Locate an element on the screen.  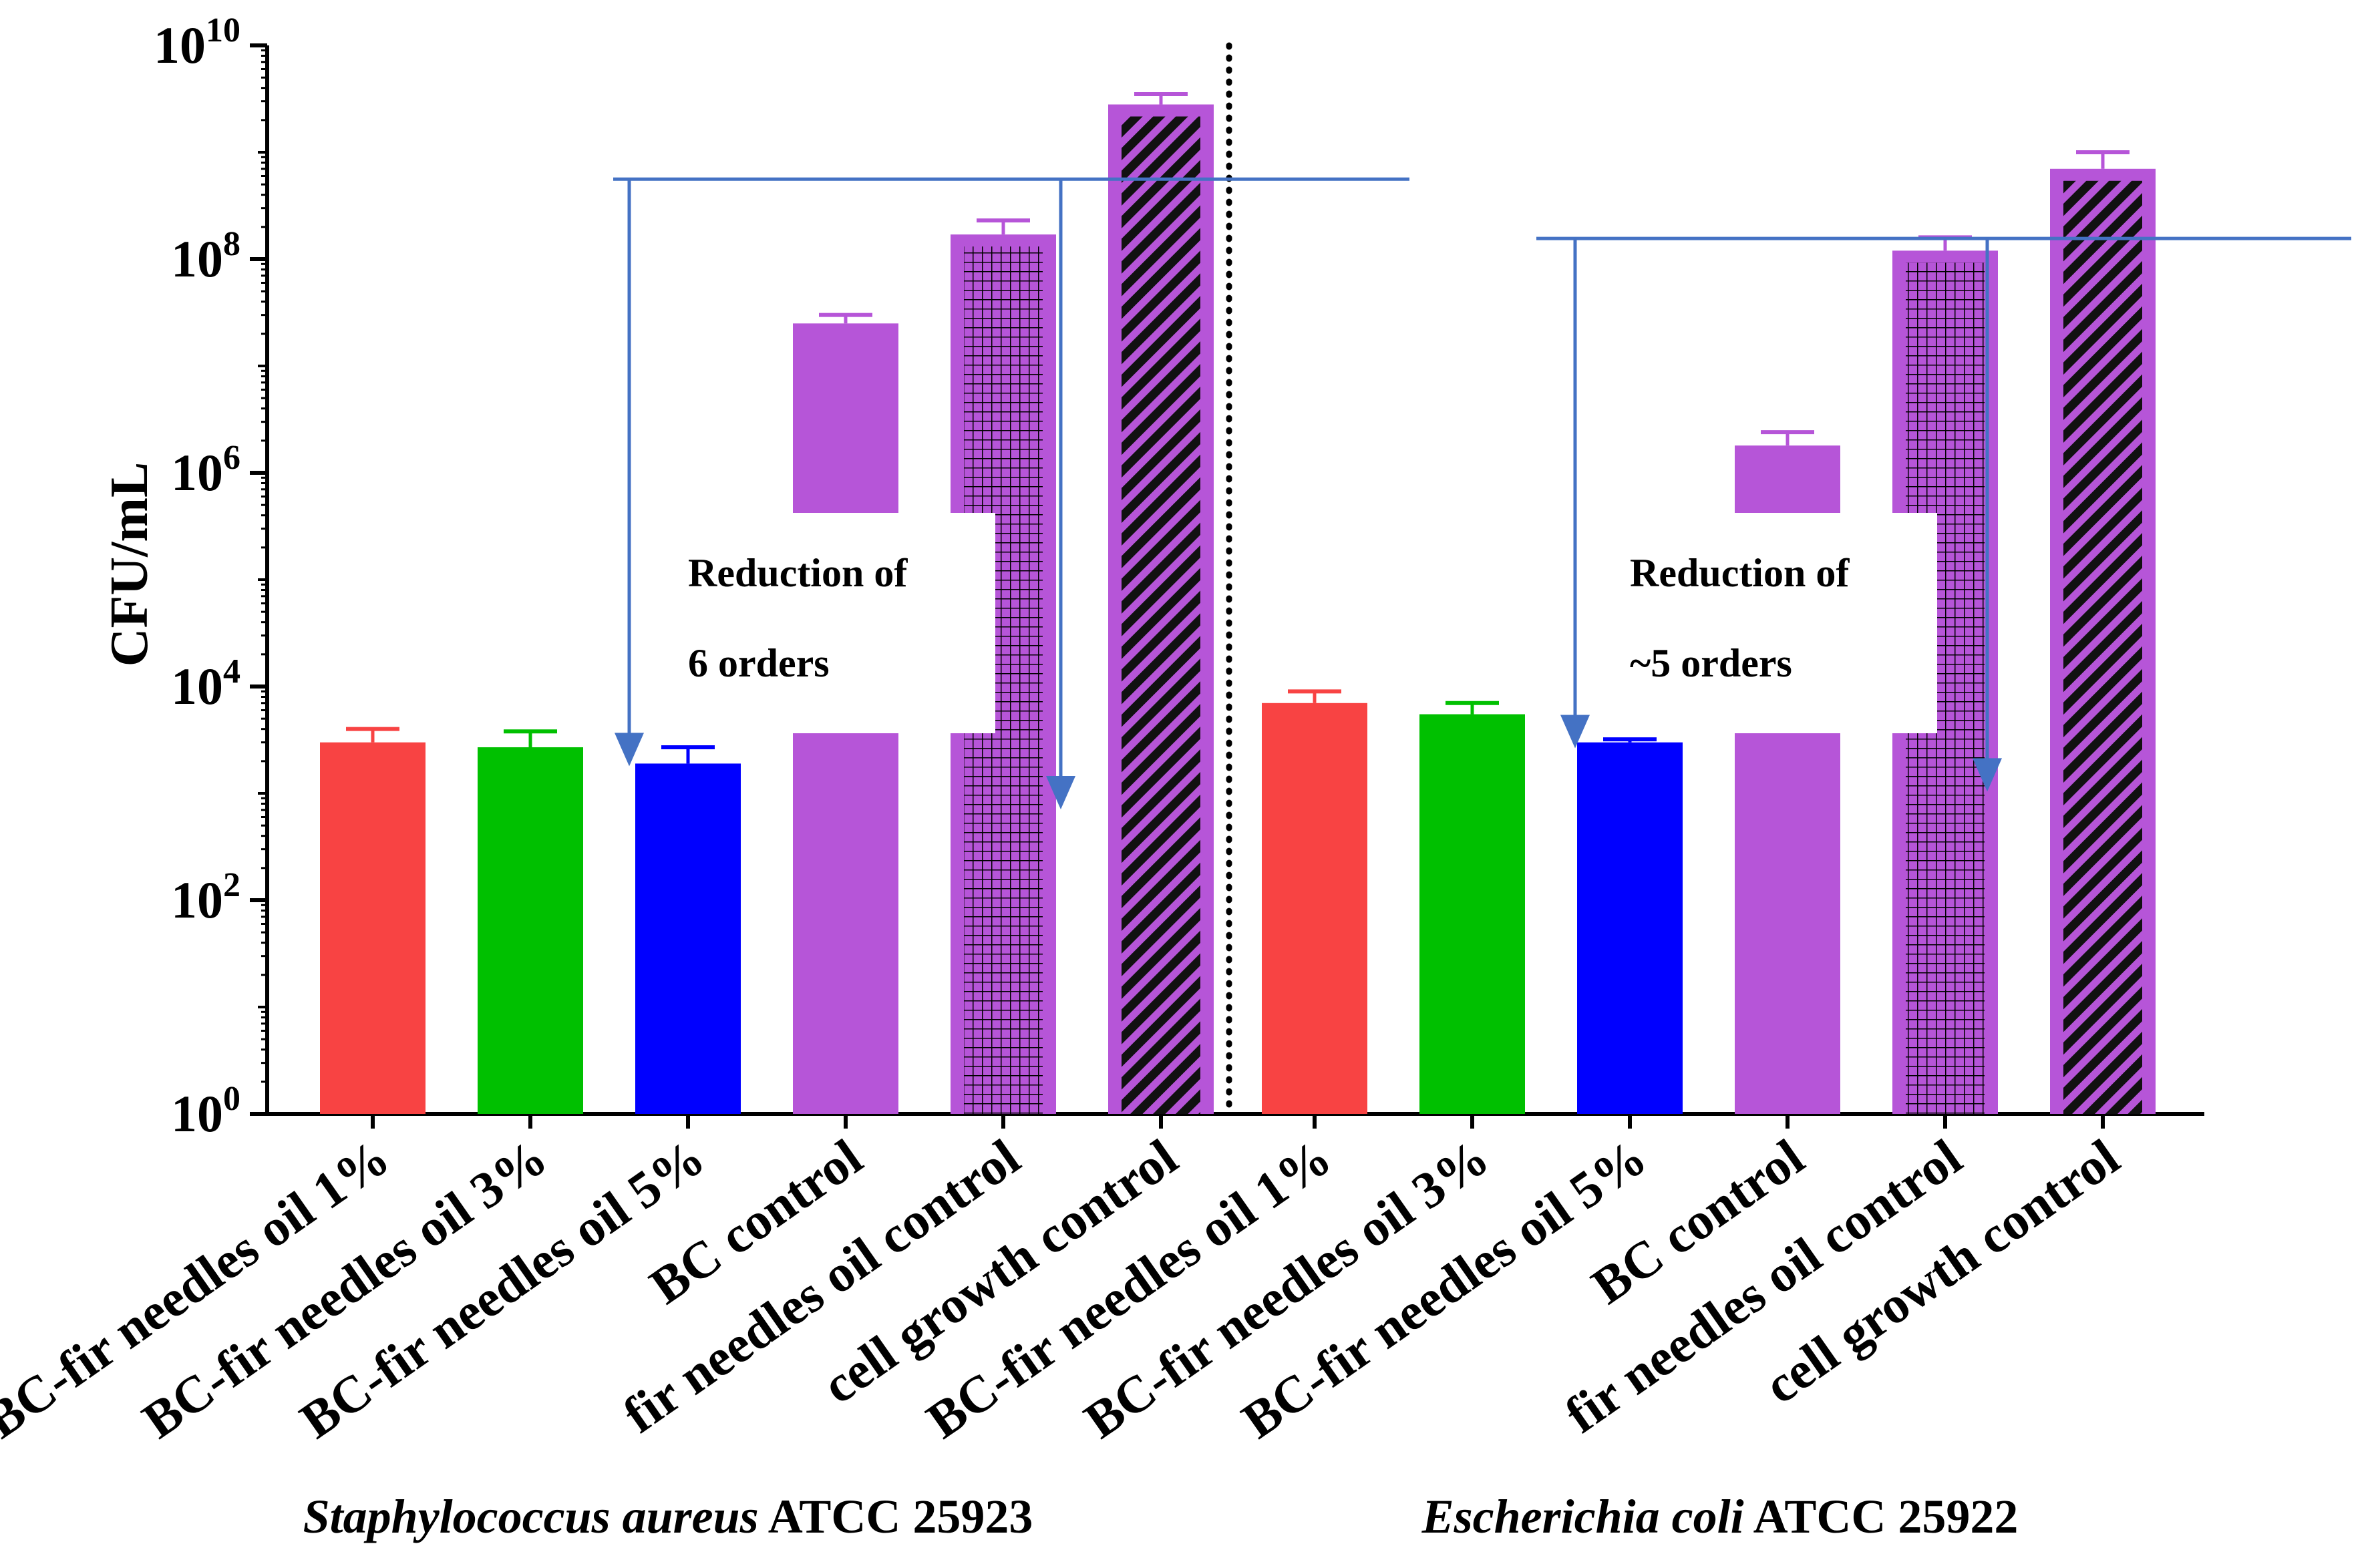
y-tick-label: 10⁰ is located at coordinates (205, 1111).